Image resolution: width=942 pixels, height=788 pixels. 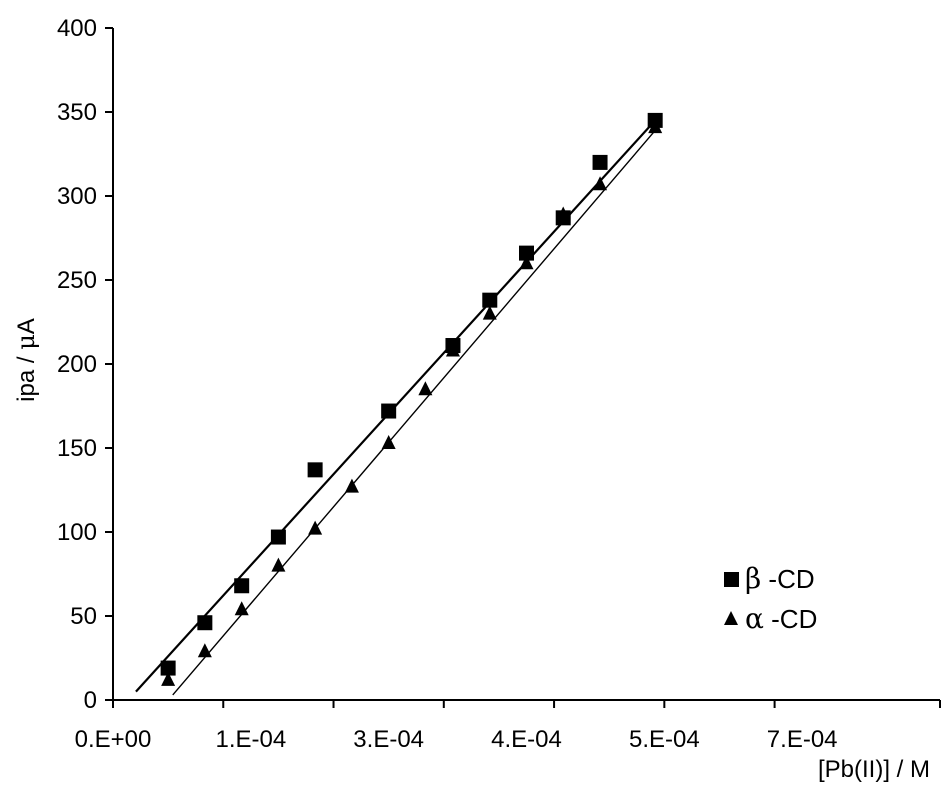 I want to click on legend-marker-triangle, so click(x=731, y=618).